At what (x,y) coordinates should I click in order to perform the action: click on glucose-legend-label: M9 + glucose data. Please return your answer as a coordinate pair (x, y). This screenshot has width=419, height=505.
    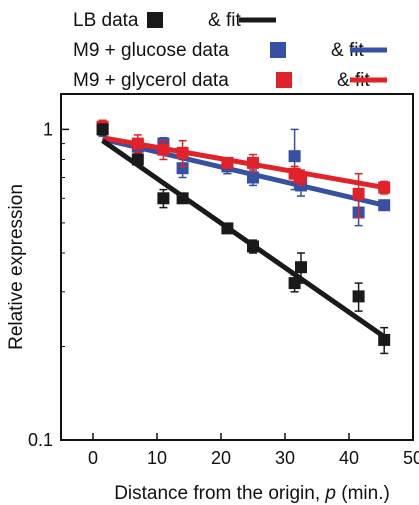
    Looking at the image, I should click on (151, 50).